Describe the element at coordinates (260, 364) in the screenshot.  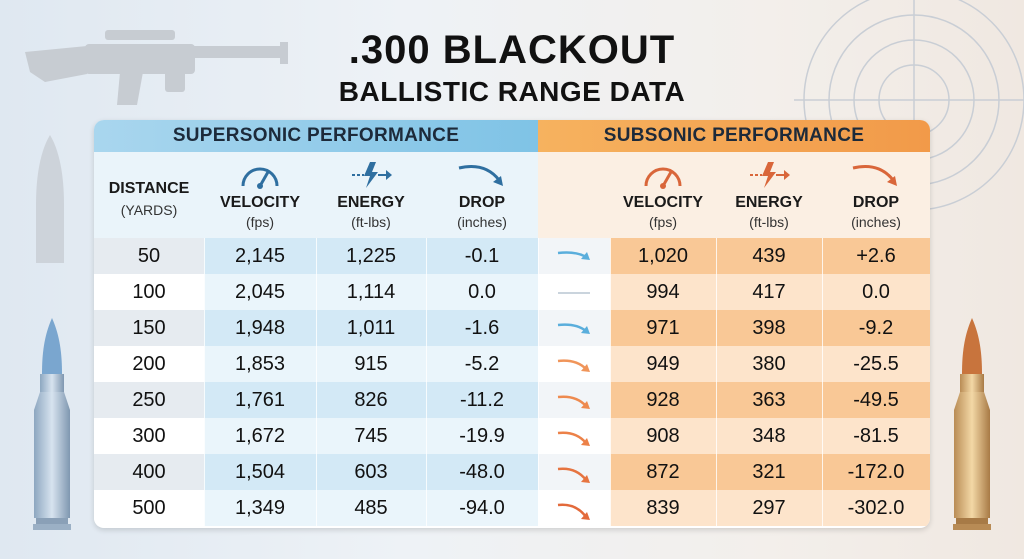
I see `cell-super-velocity: 1,853` at that location.